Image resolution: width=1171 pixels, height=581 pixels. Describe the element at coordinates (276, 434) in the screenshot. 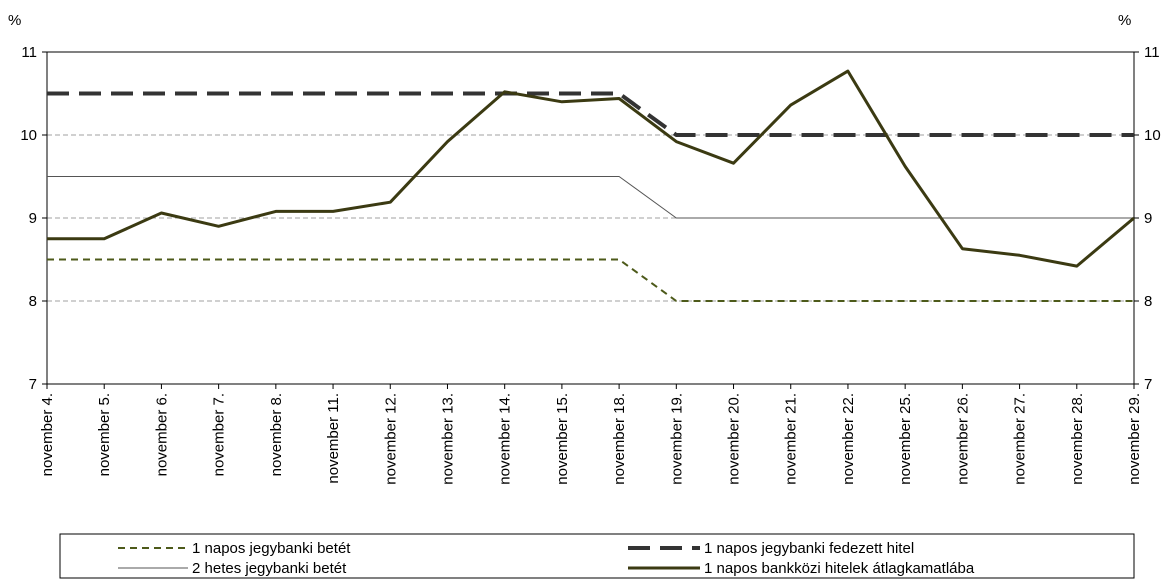

I see `x-tick-label: november 8.` at that location.